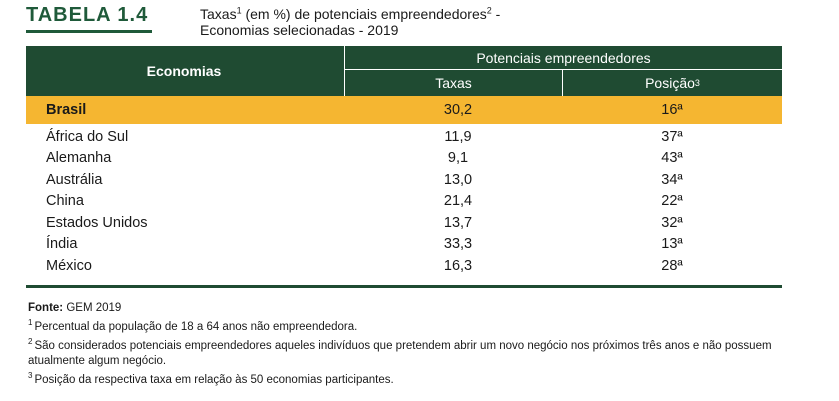  What do you see at coordinates (672, 158) in the screenshot?
I see `row-pos: 43ª` at bounding box center [672, 158].